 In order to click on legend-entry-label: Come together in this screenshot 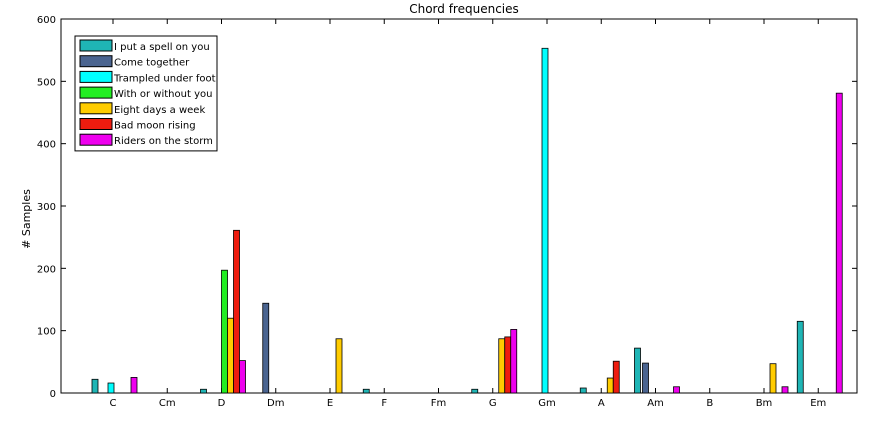, I will do `click(152, 63)`.